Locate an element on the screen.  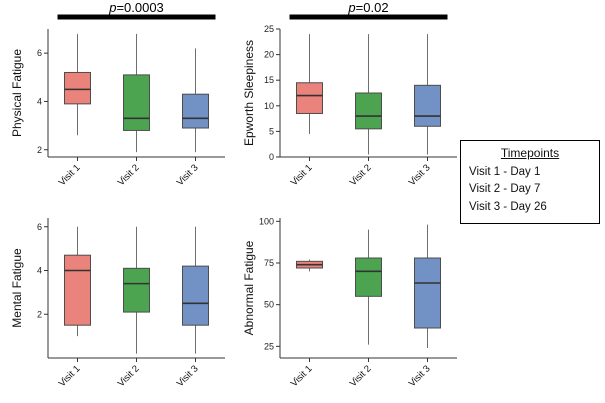
y-tick-label: 20 is located at coordinates (269, 55).